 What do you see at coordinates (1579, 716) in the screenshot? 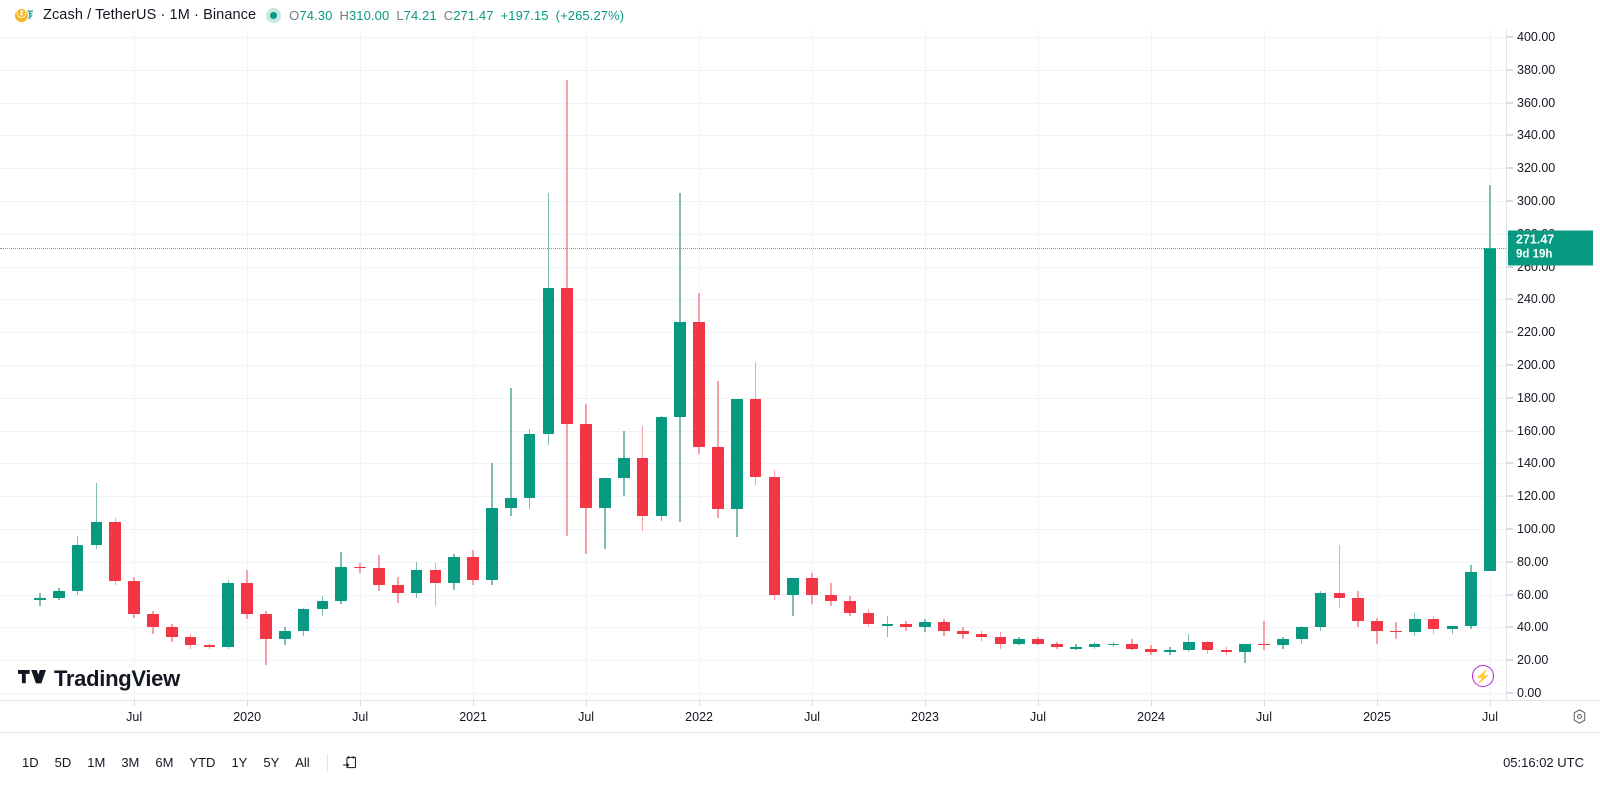
I see `chart-settings-gear-icon` at bounding box center [1579, 716].